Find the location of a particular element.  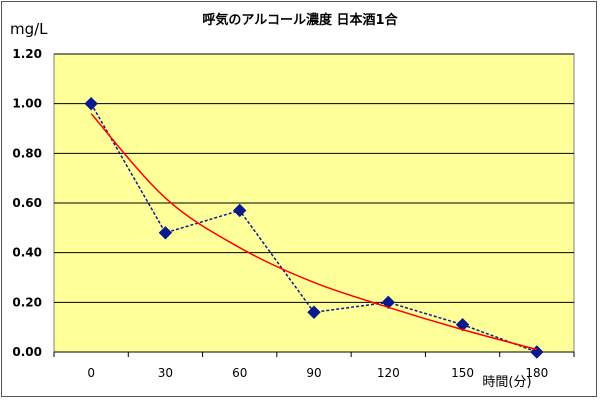

y-axis-ticks: 0.00 0.20 0.40 0.60 0.80 1.00 1.20 is located at coordinates (27, 203).